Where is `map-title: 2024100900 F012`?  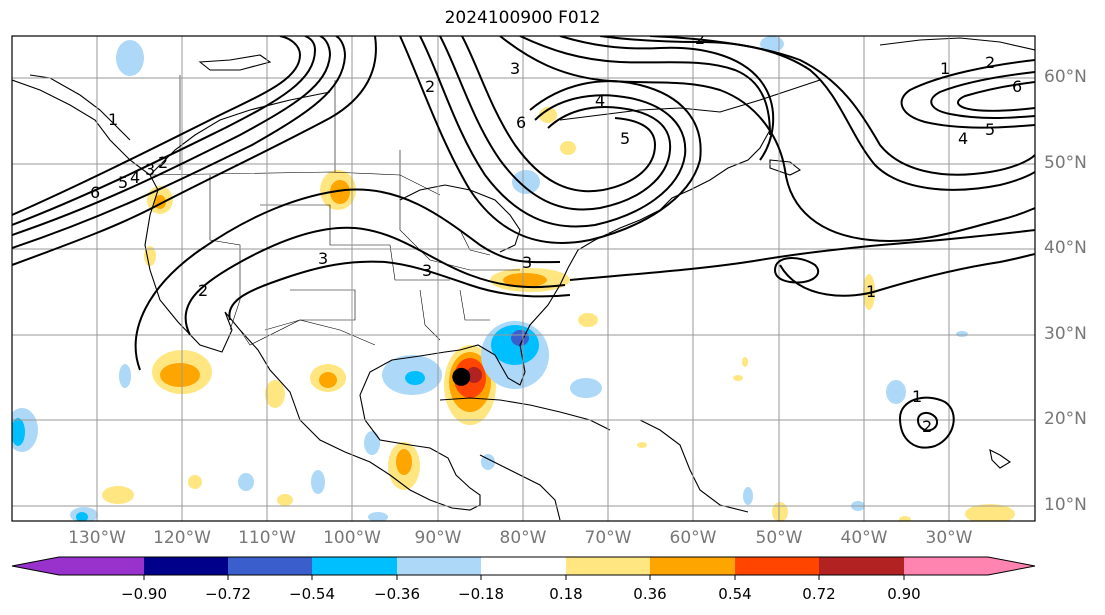 map-title: 2024100900 F012 is located at coordinates (522, 18).